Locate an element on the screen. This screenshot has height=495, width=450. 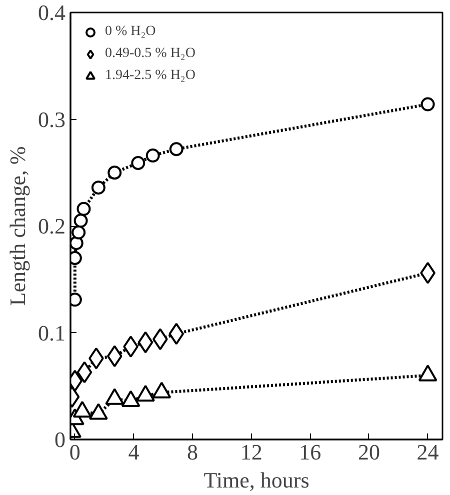
y-axis-title: Length change, % is located at coordinates (17, 226).